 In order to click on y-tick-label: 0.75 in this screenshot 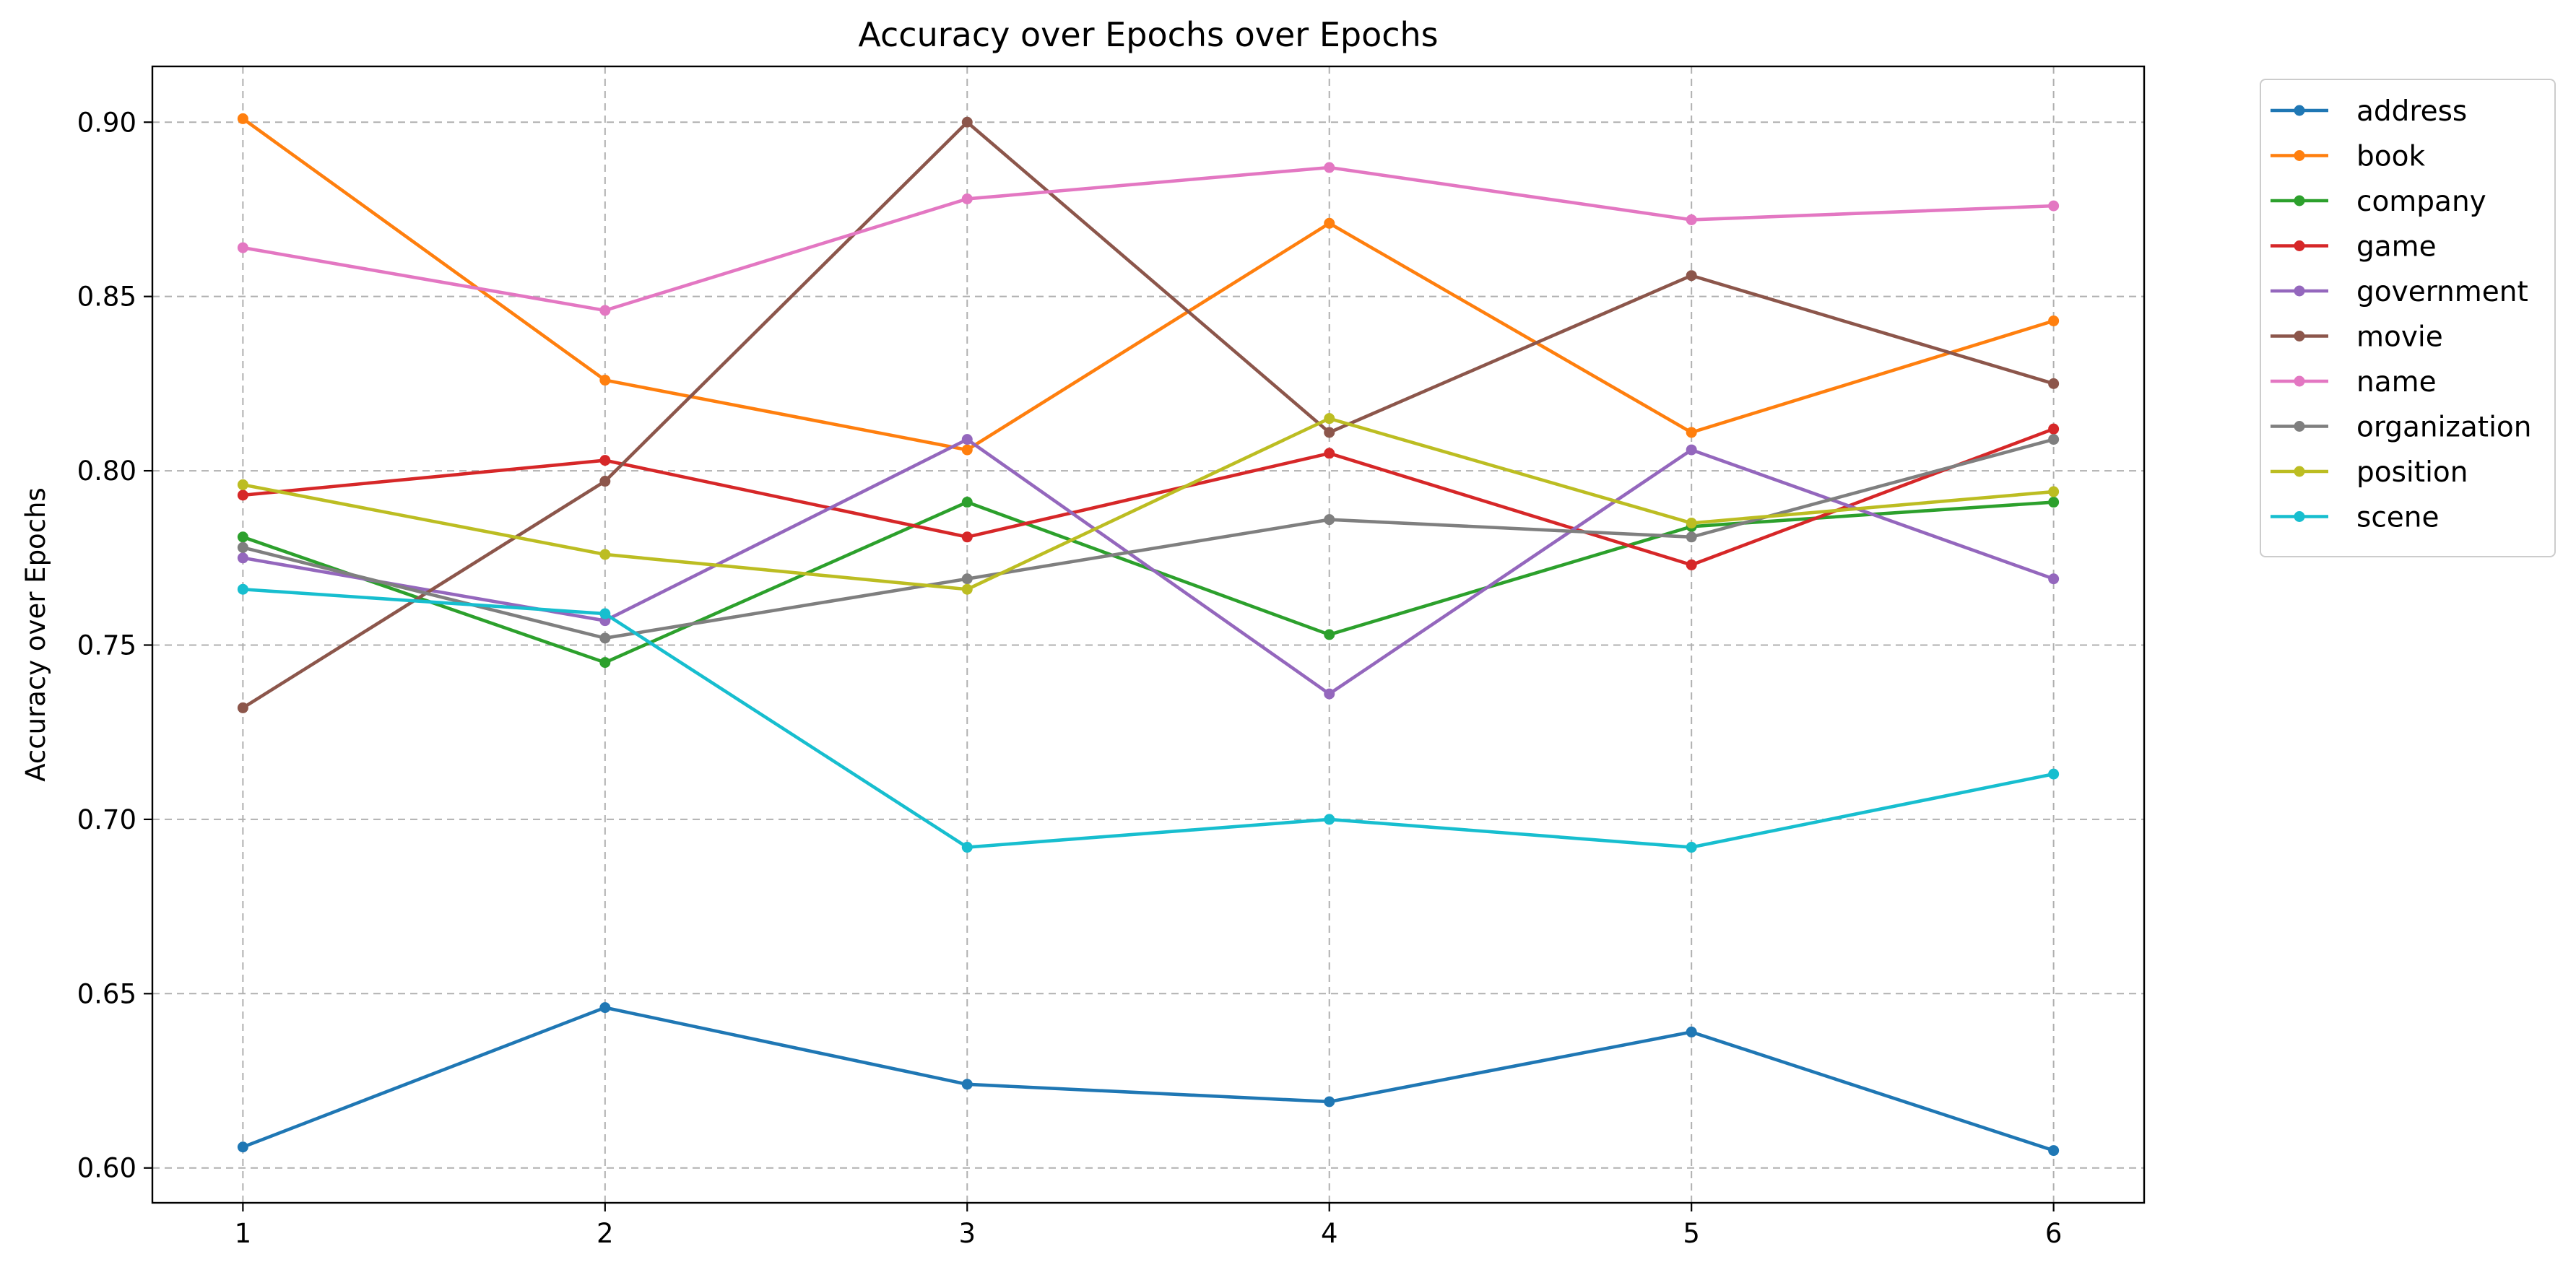, I will do `click(106, 645)`.